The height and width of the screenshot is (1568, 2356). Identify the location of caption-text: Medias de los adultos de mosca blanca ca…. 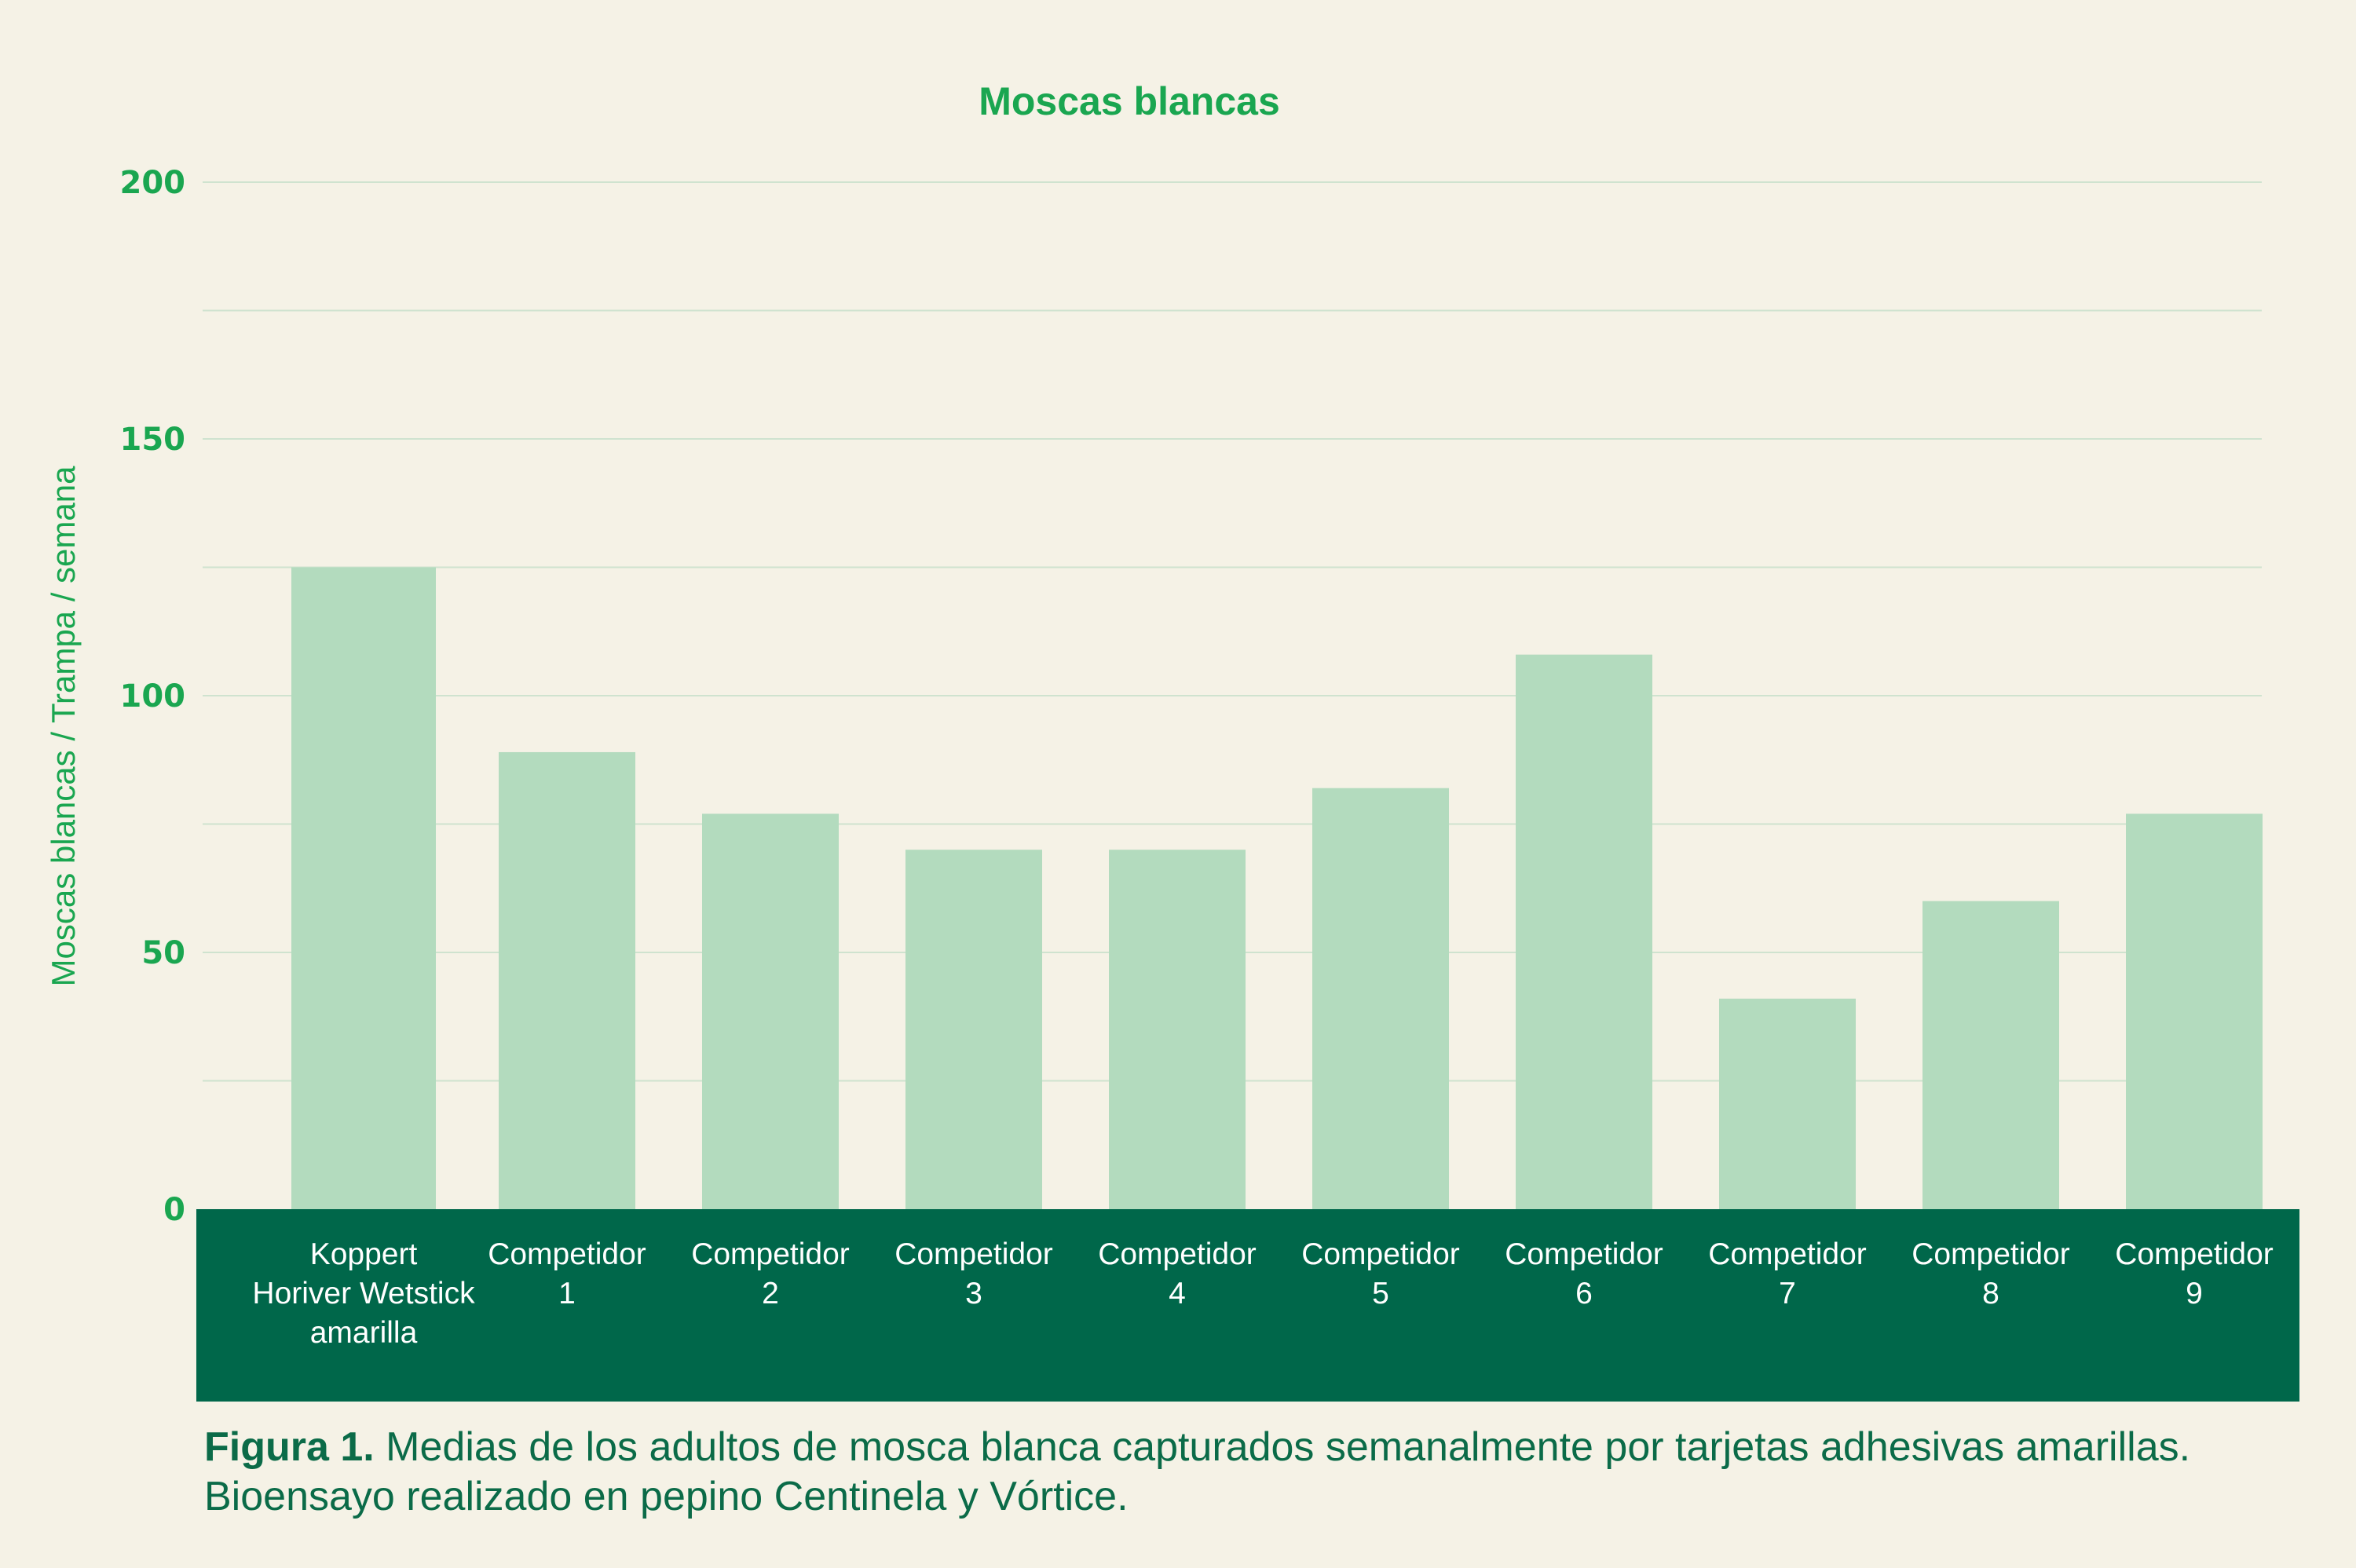
(1197, 1471).